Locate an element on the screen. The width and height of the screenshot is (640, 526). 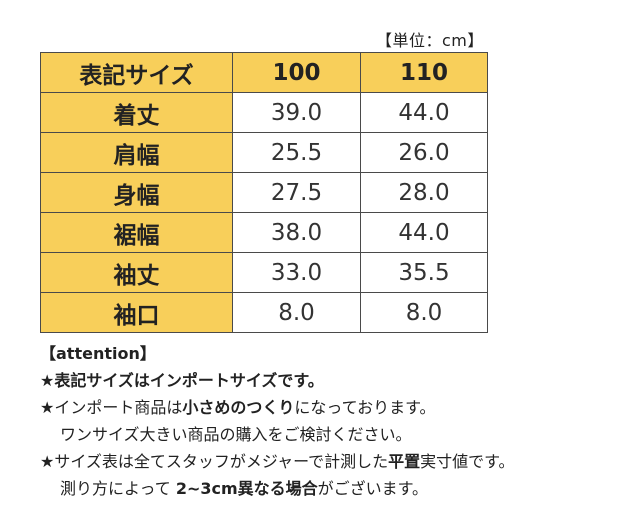
table-row: 裾幅 38.0 44.0 is located at coordinates (264, 232).